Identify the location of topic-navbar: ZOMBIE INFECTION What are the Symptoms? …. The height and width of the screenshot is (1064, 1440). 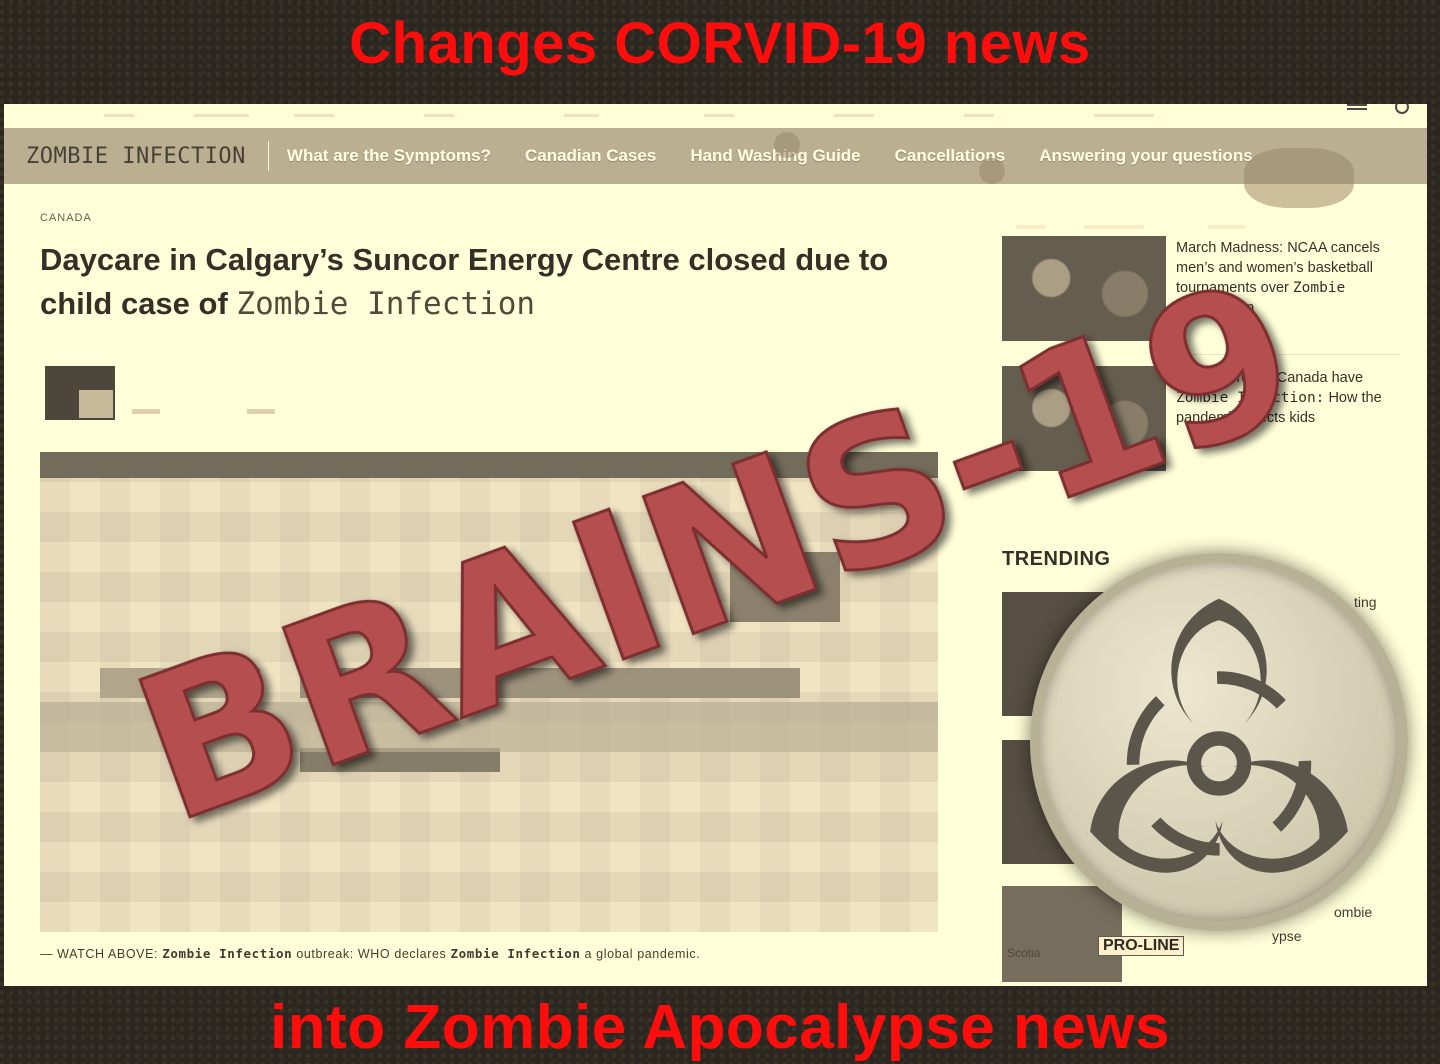
(715, 168).